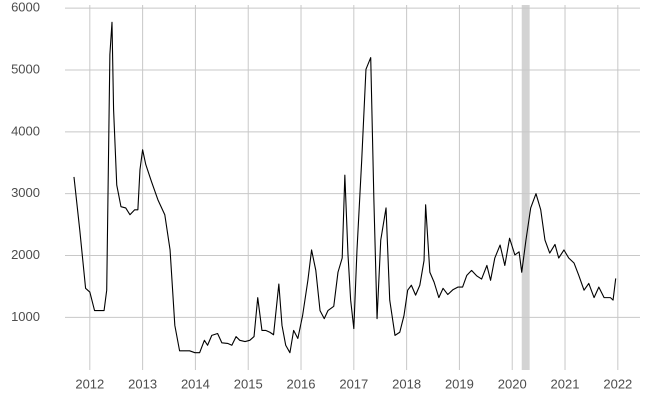  What do you see at coordinates (525, 187) in the screenshot?
I see `shaded-region` at bounding box center [525, 187].